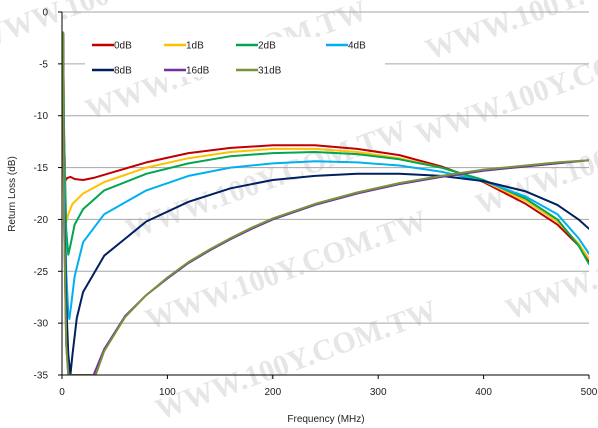 The height and width of the screenshot is (428, 598). I want to click on y-axis-title: Return Loss (dB), so click(12, 194).